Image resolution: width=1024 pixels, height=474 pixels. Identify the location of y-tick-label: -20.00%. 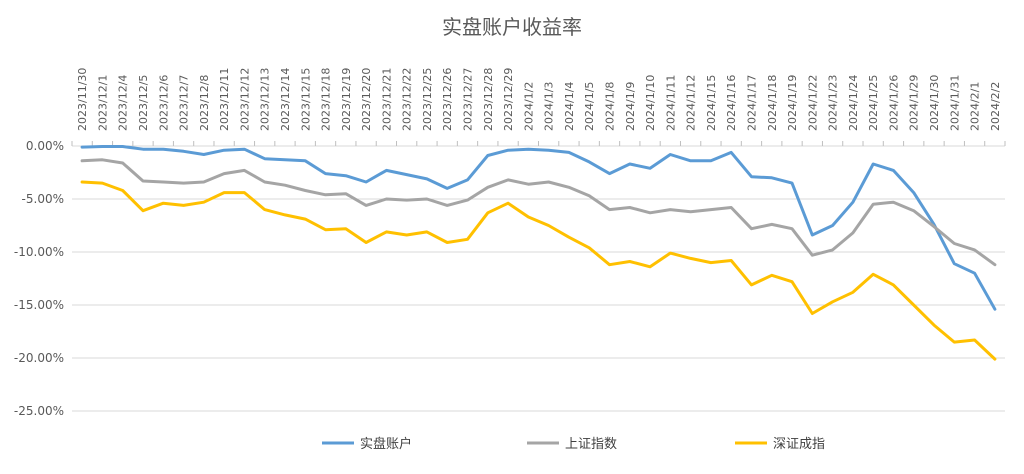
(39, 358).